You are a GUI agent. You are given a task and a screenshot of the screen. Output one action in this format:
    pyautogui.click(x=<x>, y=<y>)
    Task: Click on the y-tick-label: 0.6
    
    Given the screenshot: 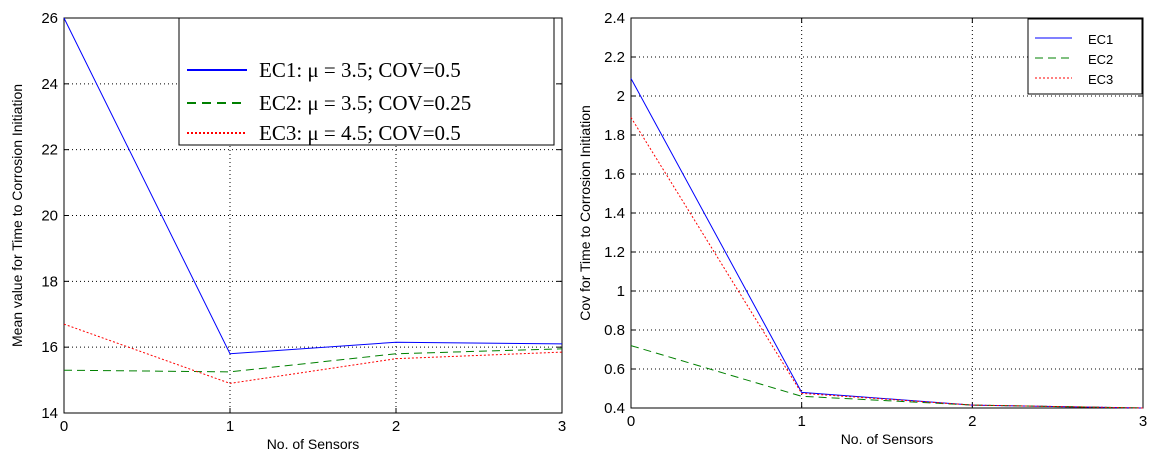 What is the action you would take?
    pyautogui.click(x=614, y=369)
    